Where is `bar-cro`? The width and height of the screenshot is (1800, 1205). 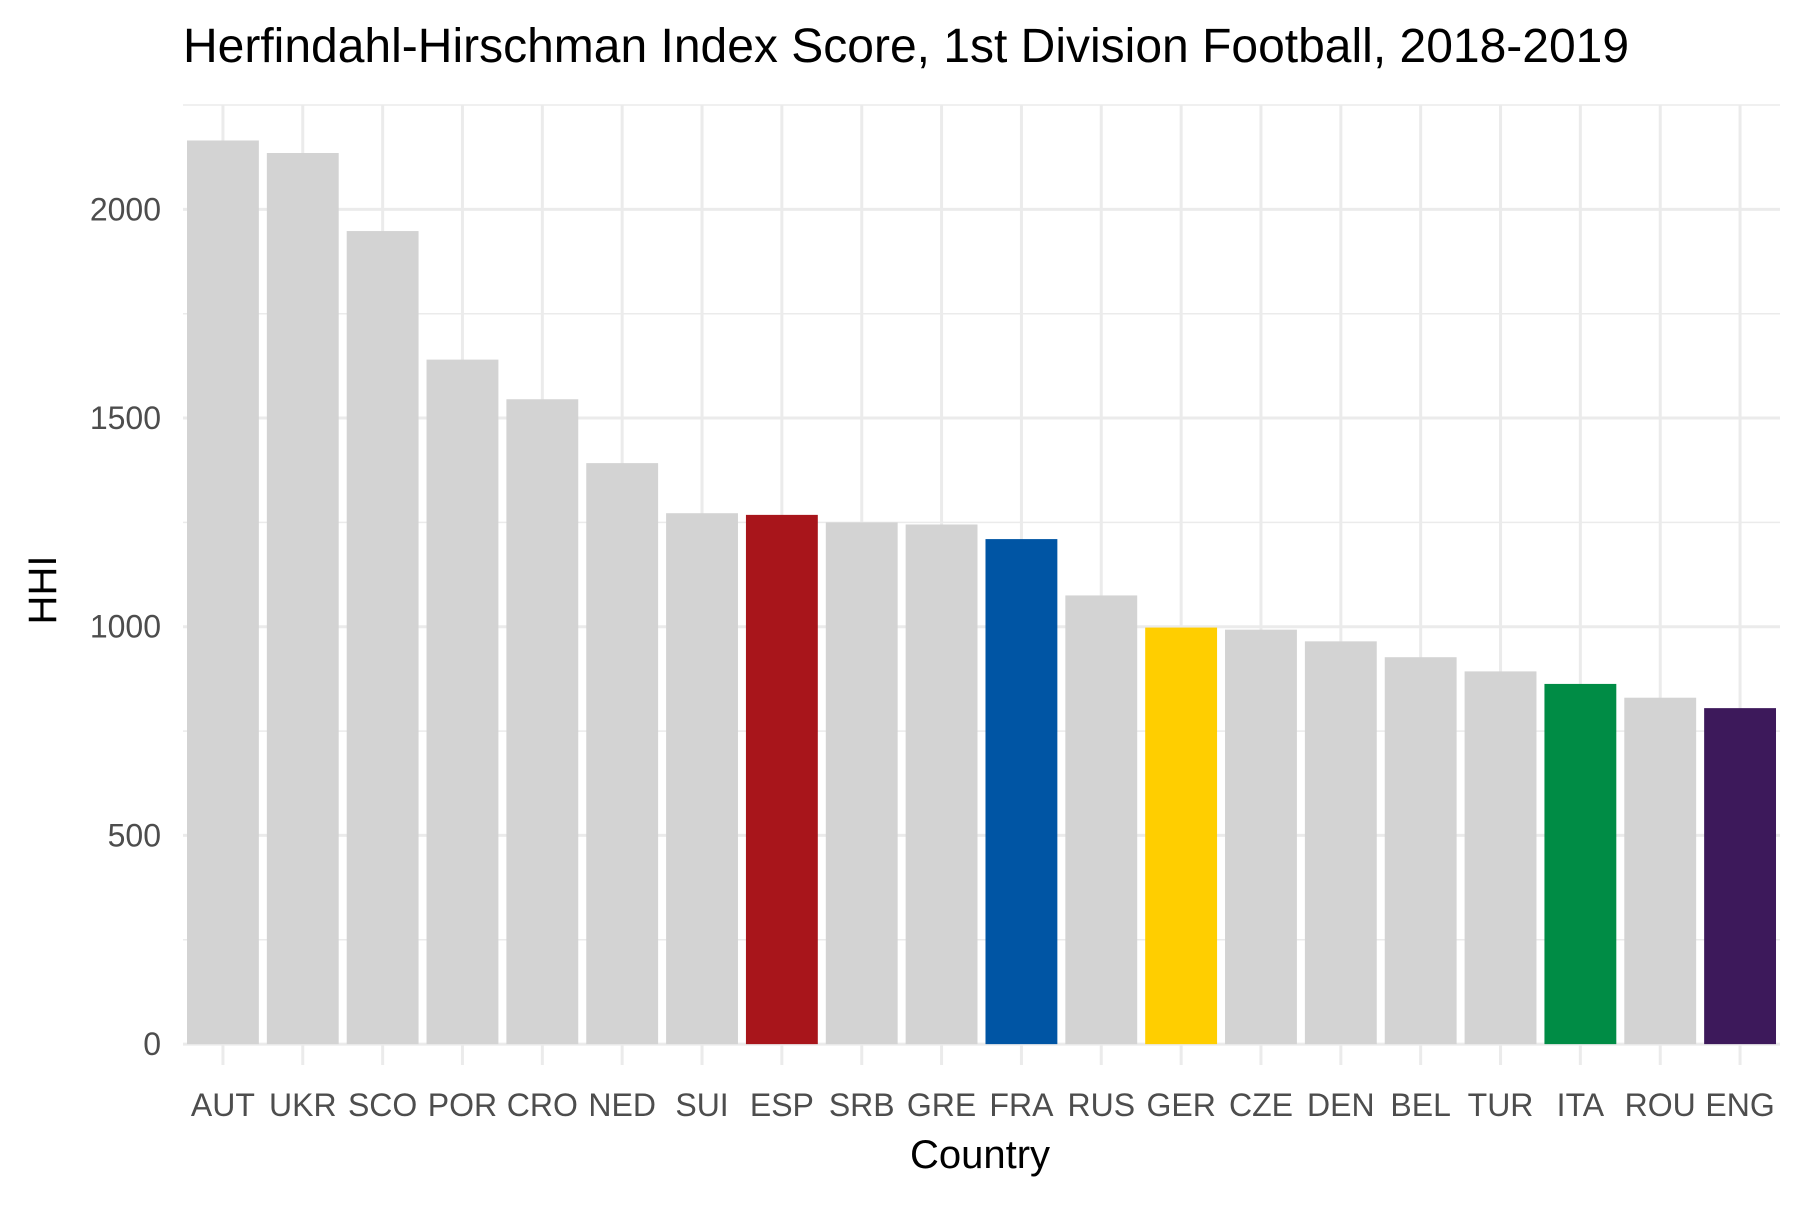
bar-cro is located at coordinates (542, 722).